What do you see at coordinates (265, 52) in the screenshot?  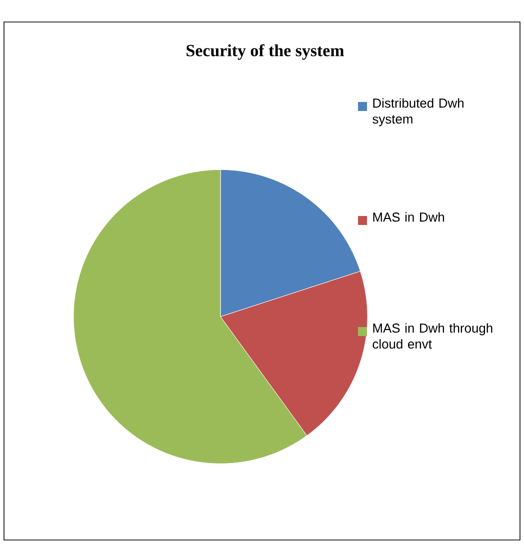 I see `chart-title: Security of the system` at bounding box center [265, 52].